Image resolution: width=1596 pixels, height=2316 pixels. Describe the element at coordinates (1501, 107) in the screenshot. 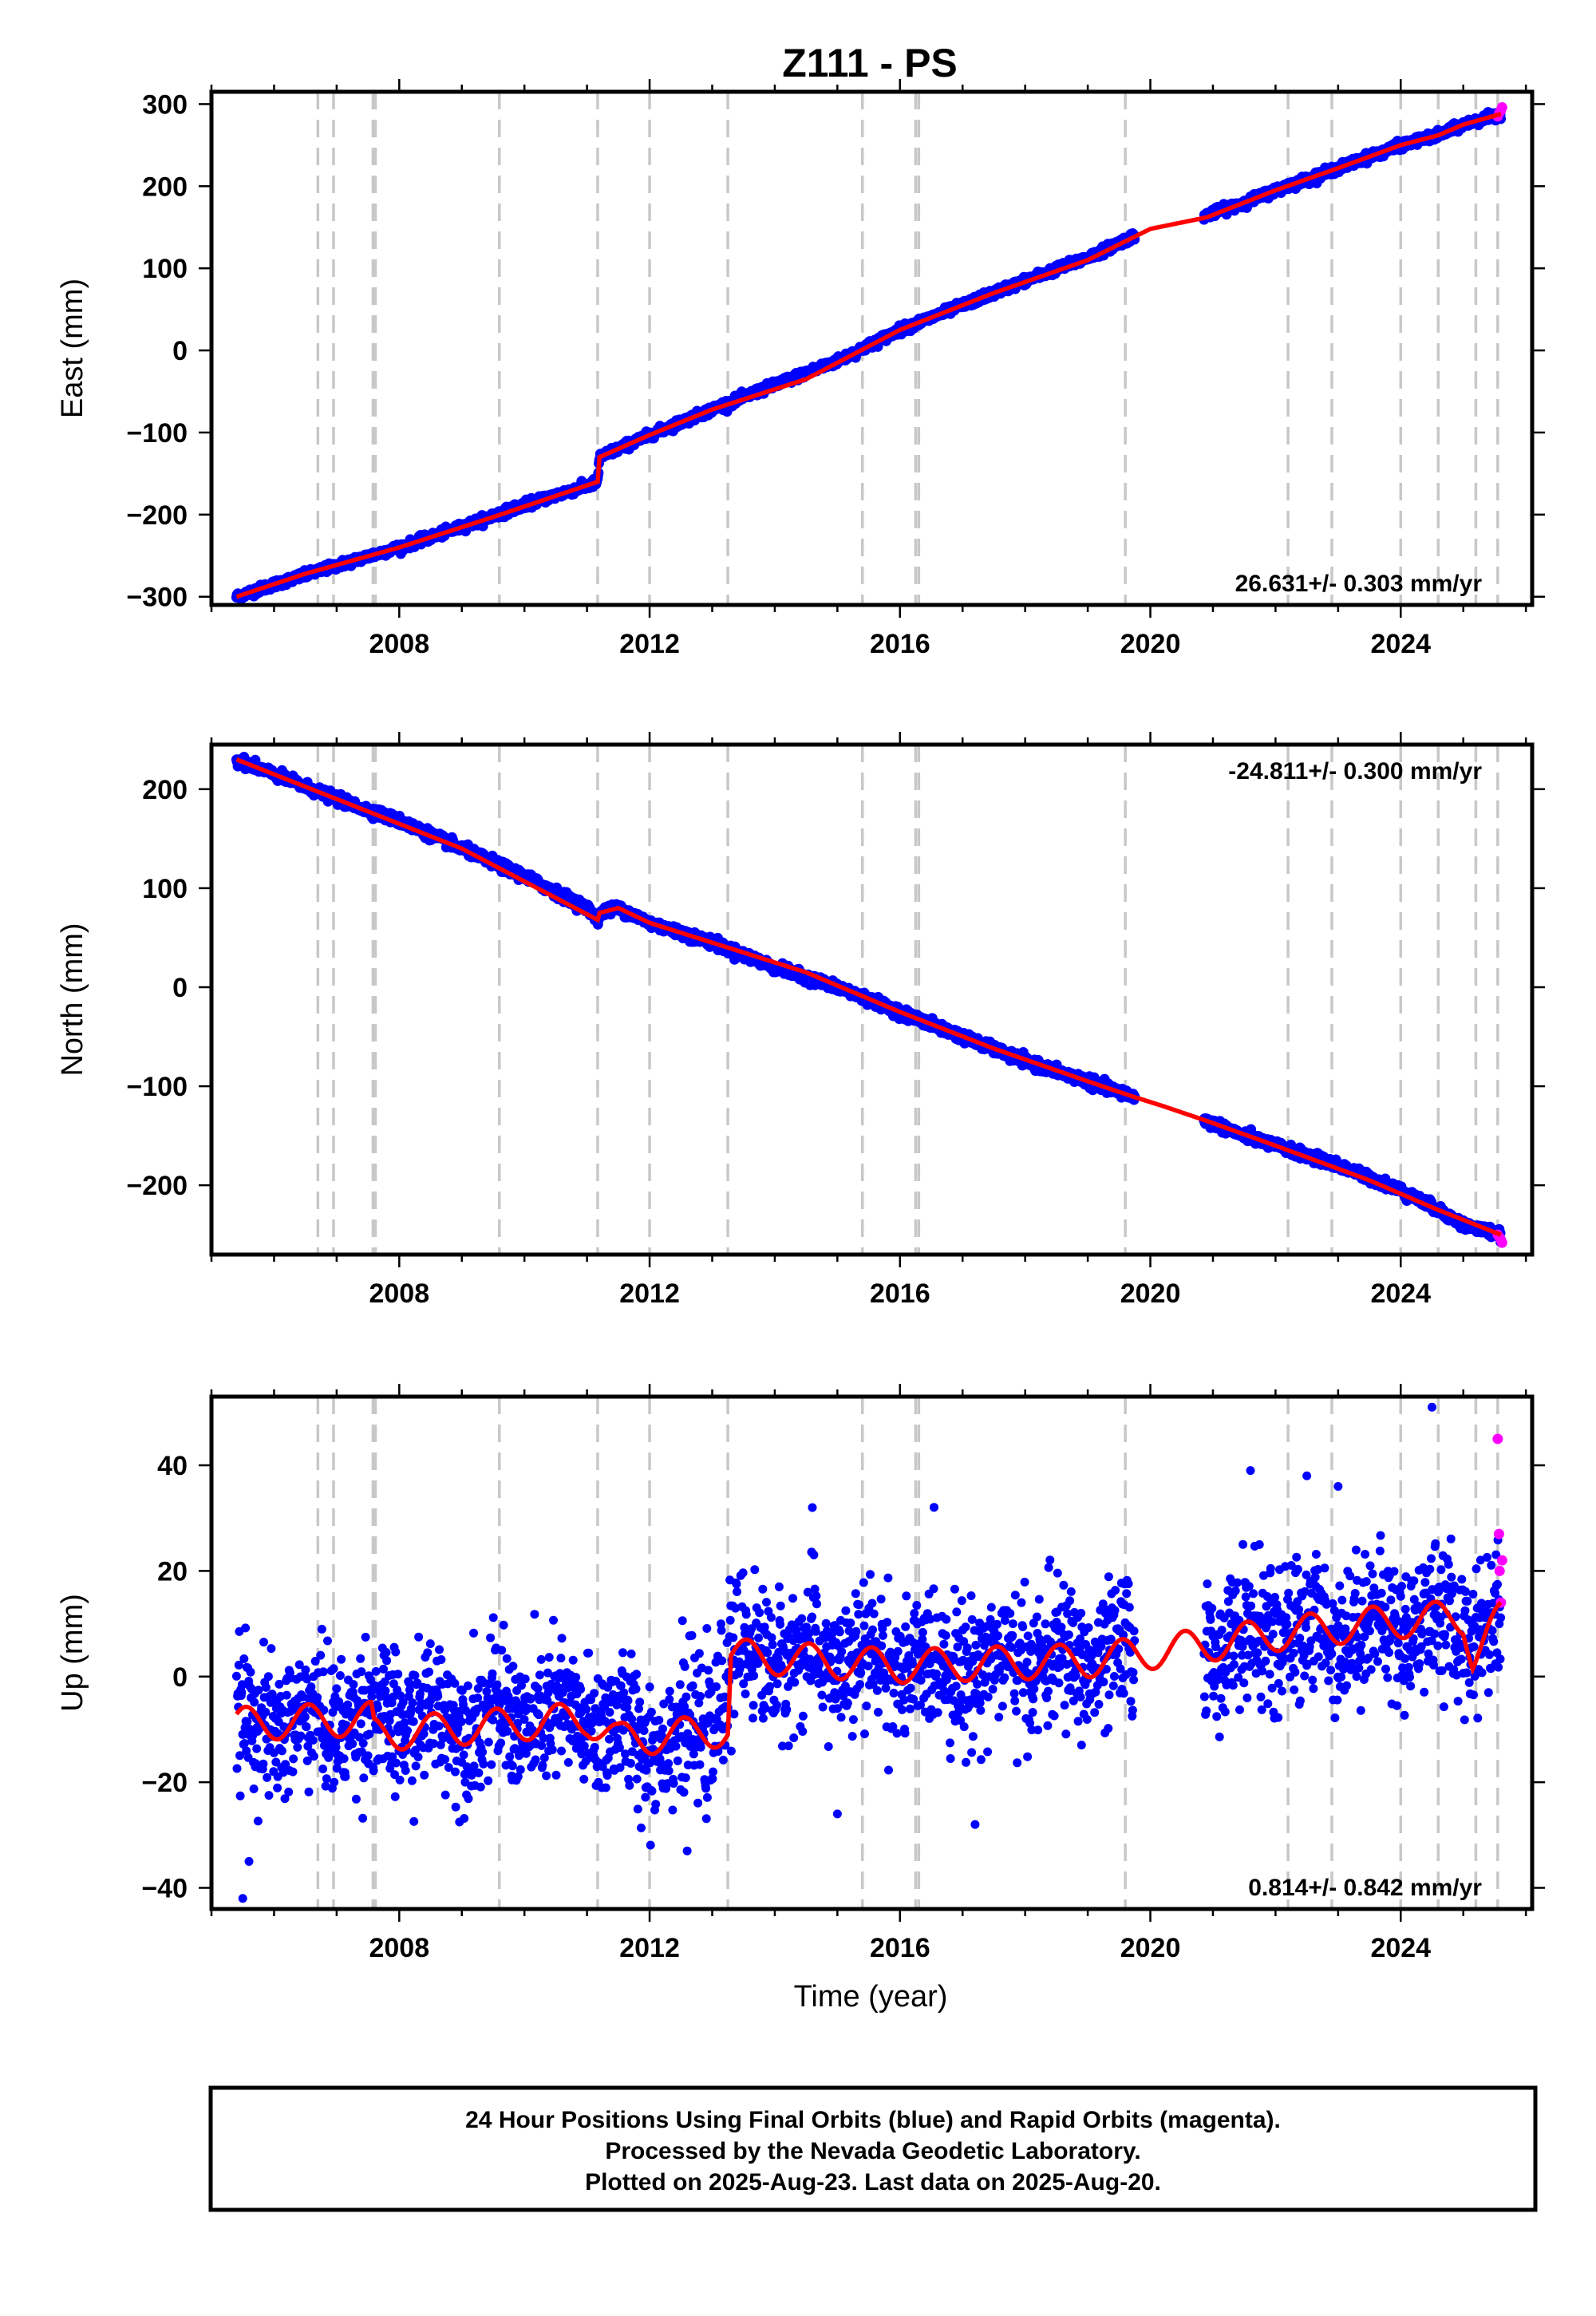

I see `rapid-orbit-point` at that location.